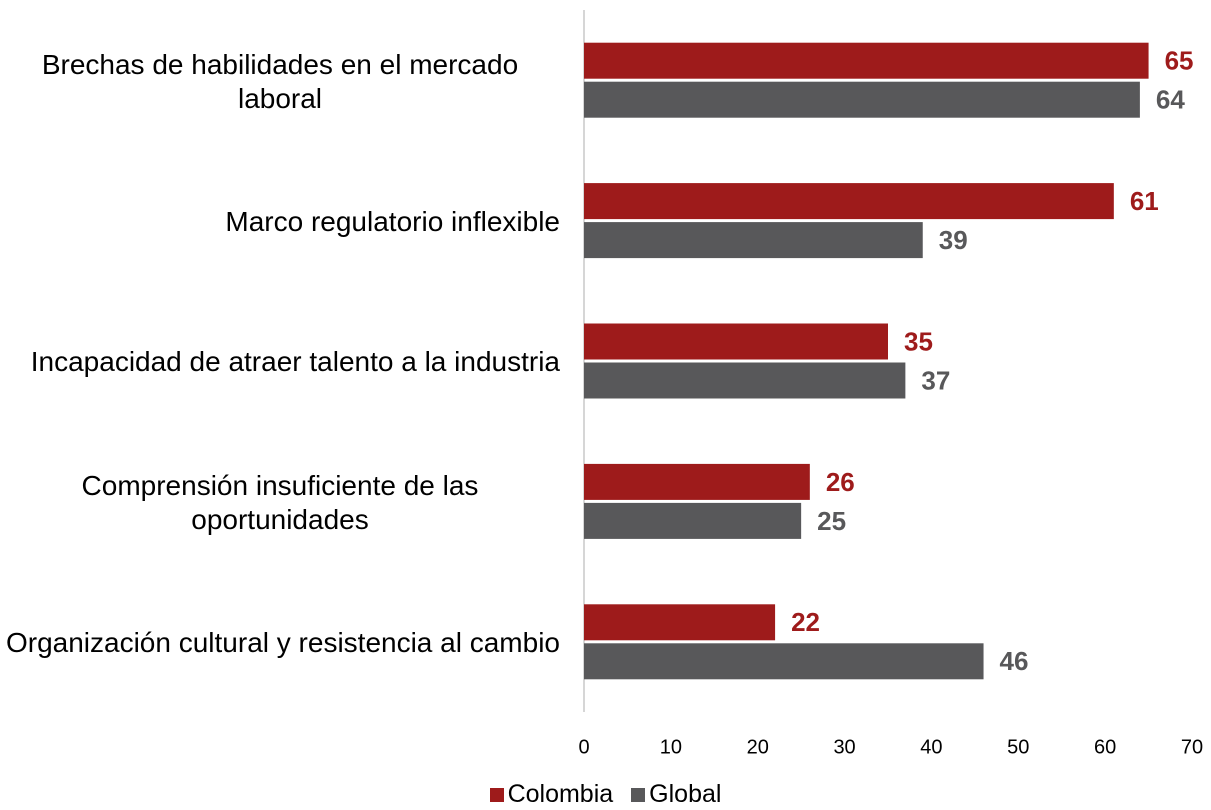 This screenshot has width=1211, height=810. Describe the element at coordinates (935, 380) in the screenshot. I see `value-label: 37` at that location.